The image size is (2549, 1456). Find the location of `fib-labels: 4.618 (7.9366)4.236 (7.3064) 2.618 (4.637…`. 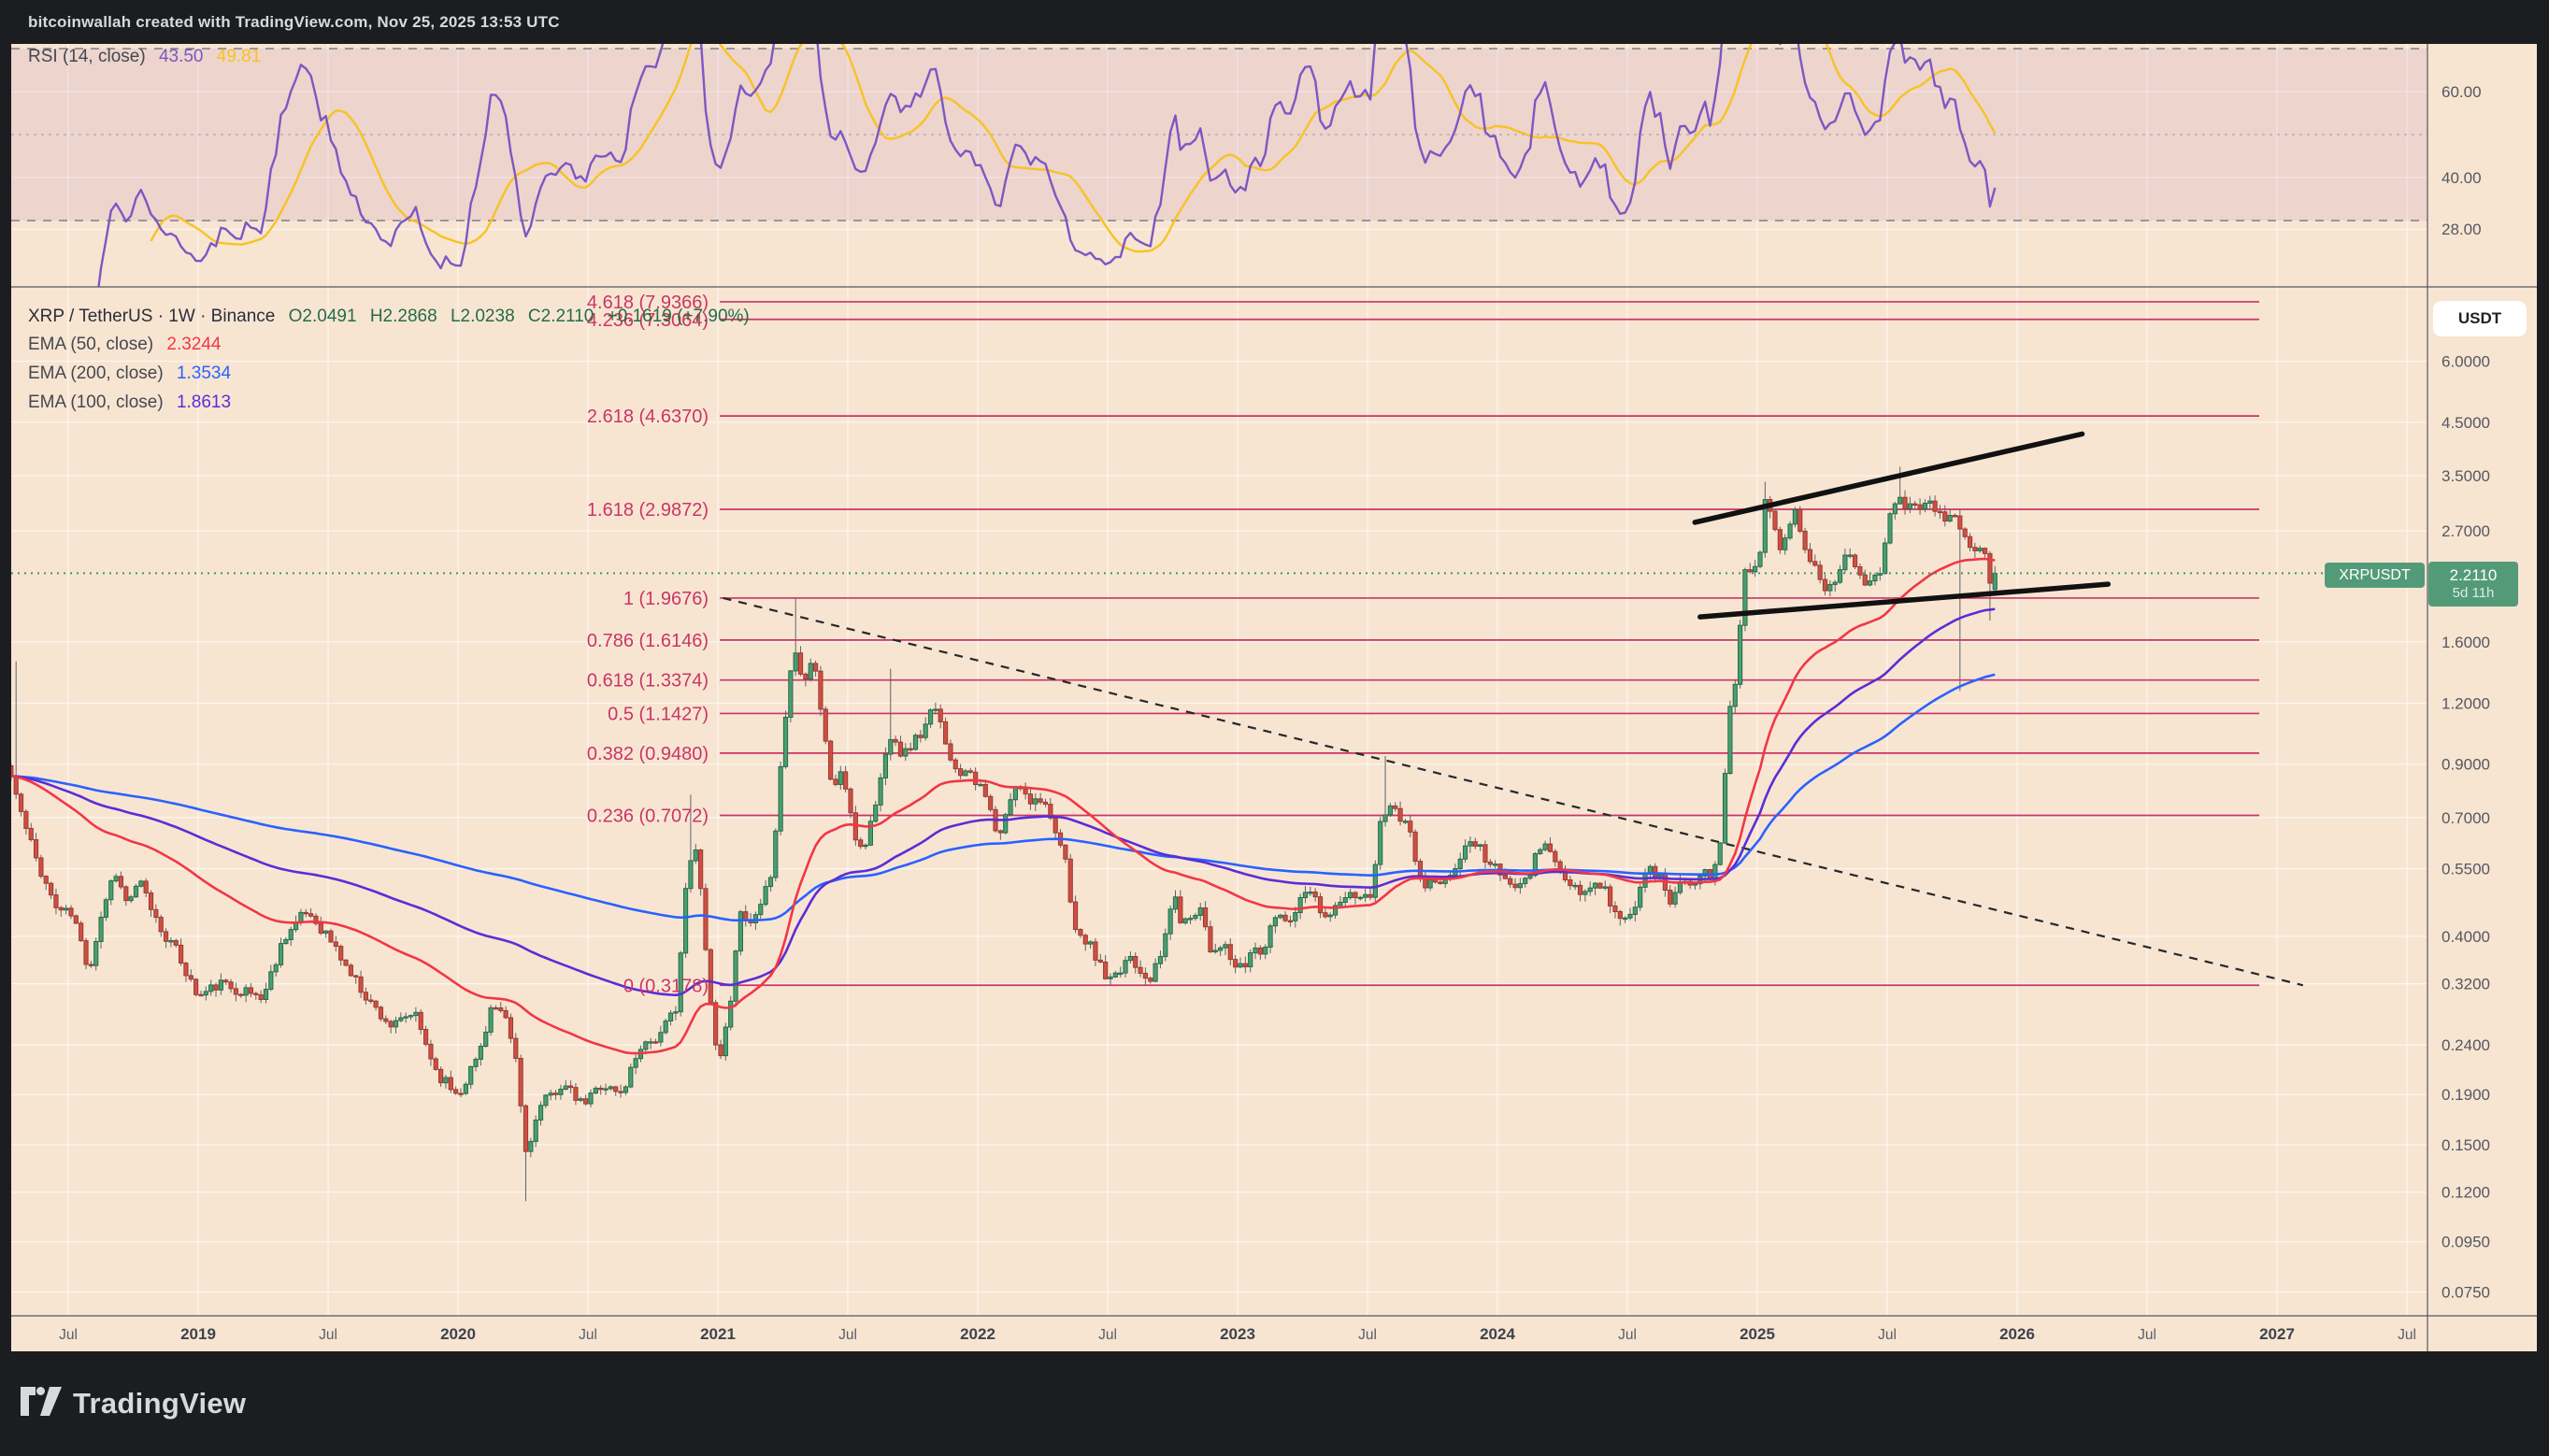

fib-labels: 4.618 (7.9366)4.236 (7.3064) 2.618 (4.637… is located at coordinates (648, 644).